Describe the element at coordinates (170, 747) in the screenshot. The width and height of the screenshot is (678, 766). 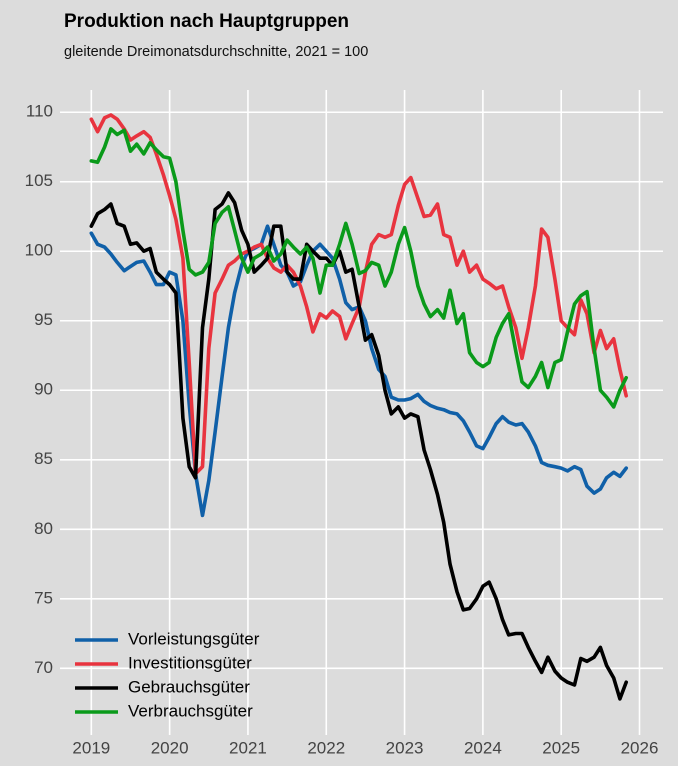
I see `x-tick-label: 2020` at that location.